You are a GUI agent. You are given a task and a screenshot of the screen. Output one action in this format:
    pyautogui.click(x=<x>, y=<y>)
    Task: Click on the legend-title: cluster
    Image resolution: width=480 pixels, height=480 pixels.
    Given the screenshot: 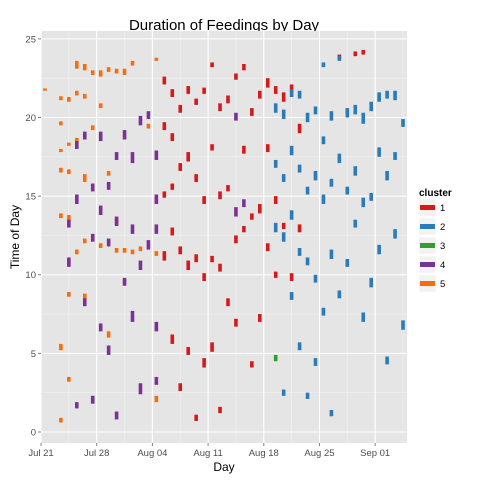 What is the action you would take?
    pyautogui.click(x=435, y=193)
    